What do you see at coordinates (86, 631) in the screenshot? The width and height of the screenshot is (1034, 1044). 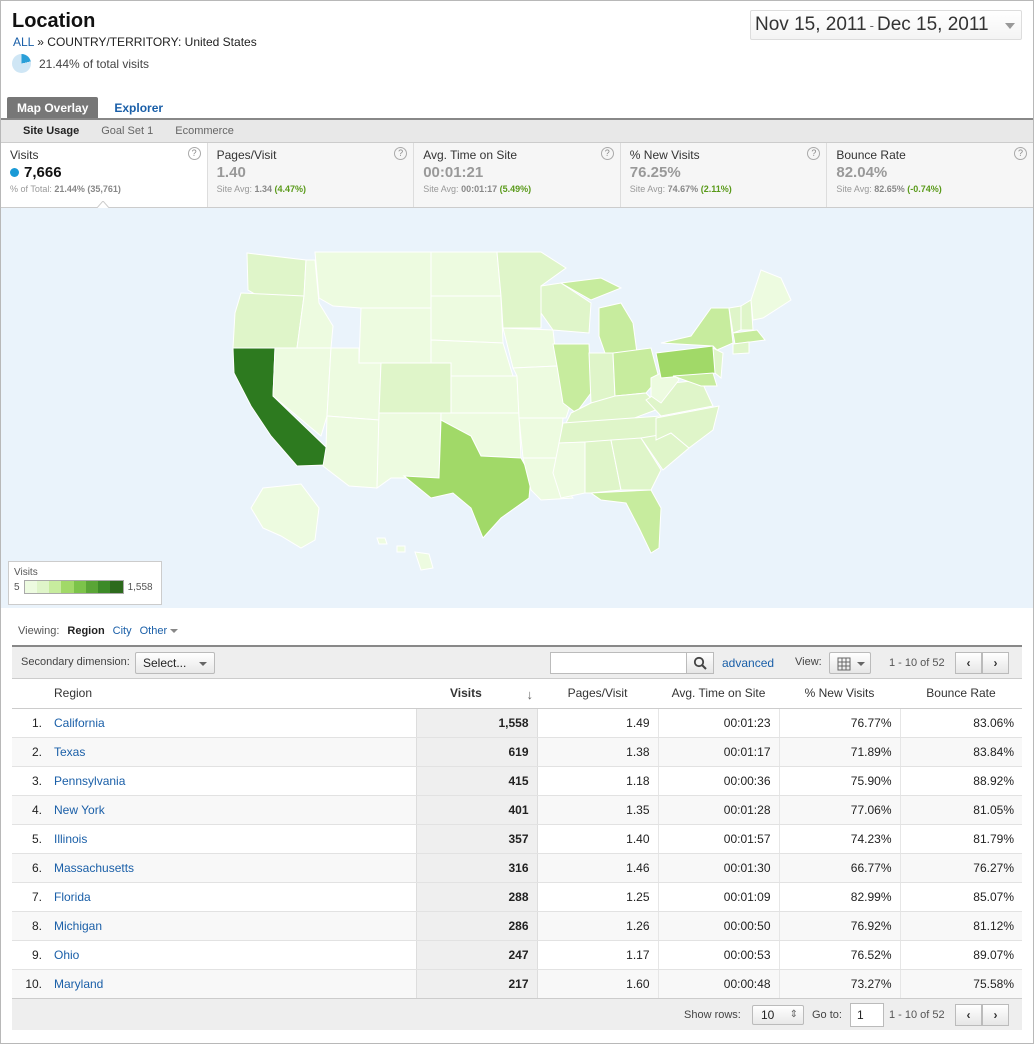 I see `dimension-region: Region` at bounding box center [86, 631].